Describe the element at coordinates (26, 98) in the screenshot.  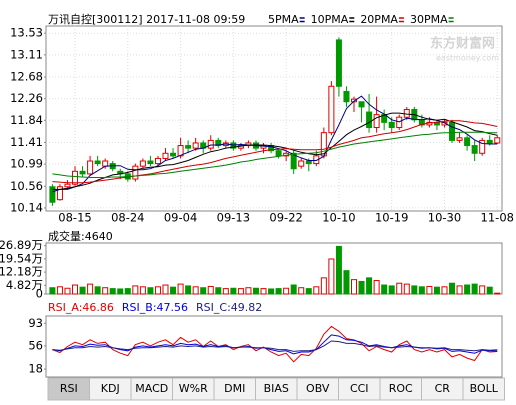
I see `y-tick-label: 12.26` at that location.